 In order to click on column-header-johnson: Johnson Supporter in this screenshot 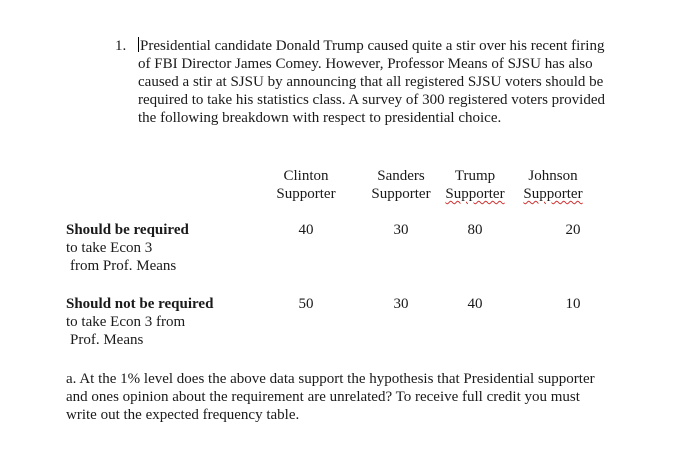, I will do `click(553, 185)`.